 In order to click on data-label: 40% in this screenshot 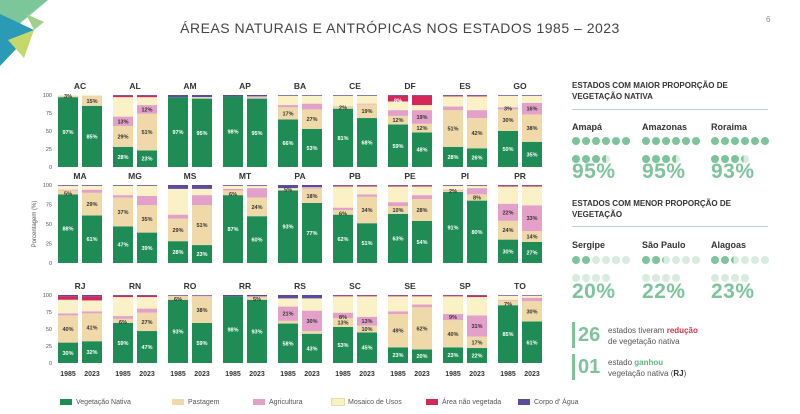, I will do `click(67, 330)`.